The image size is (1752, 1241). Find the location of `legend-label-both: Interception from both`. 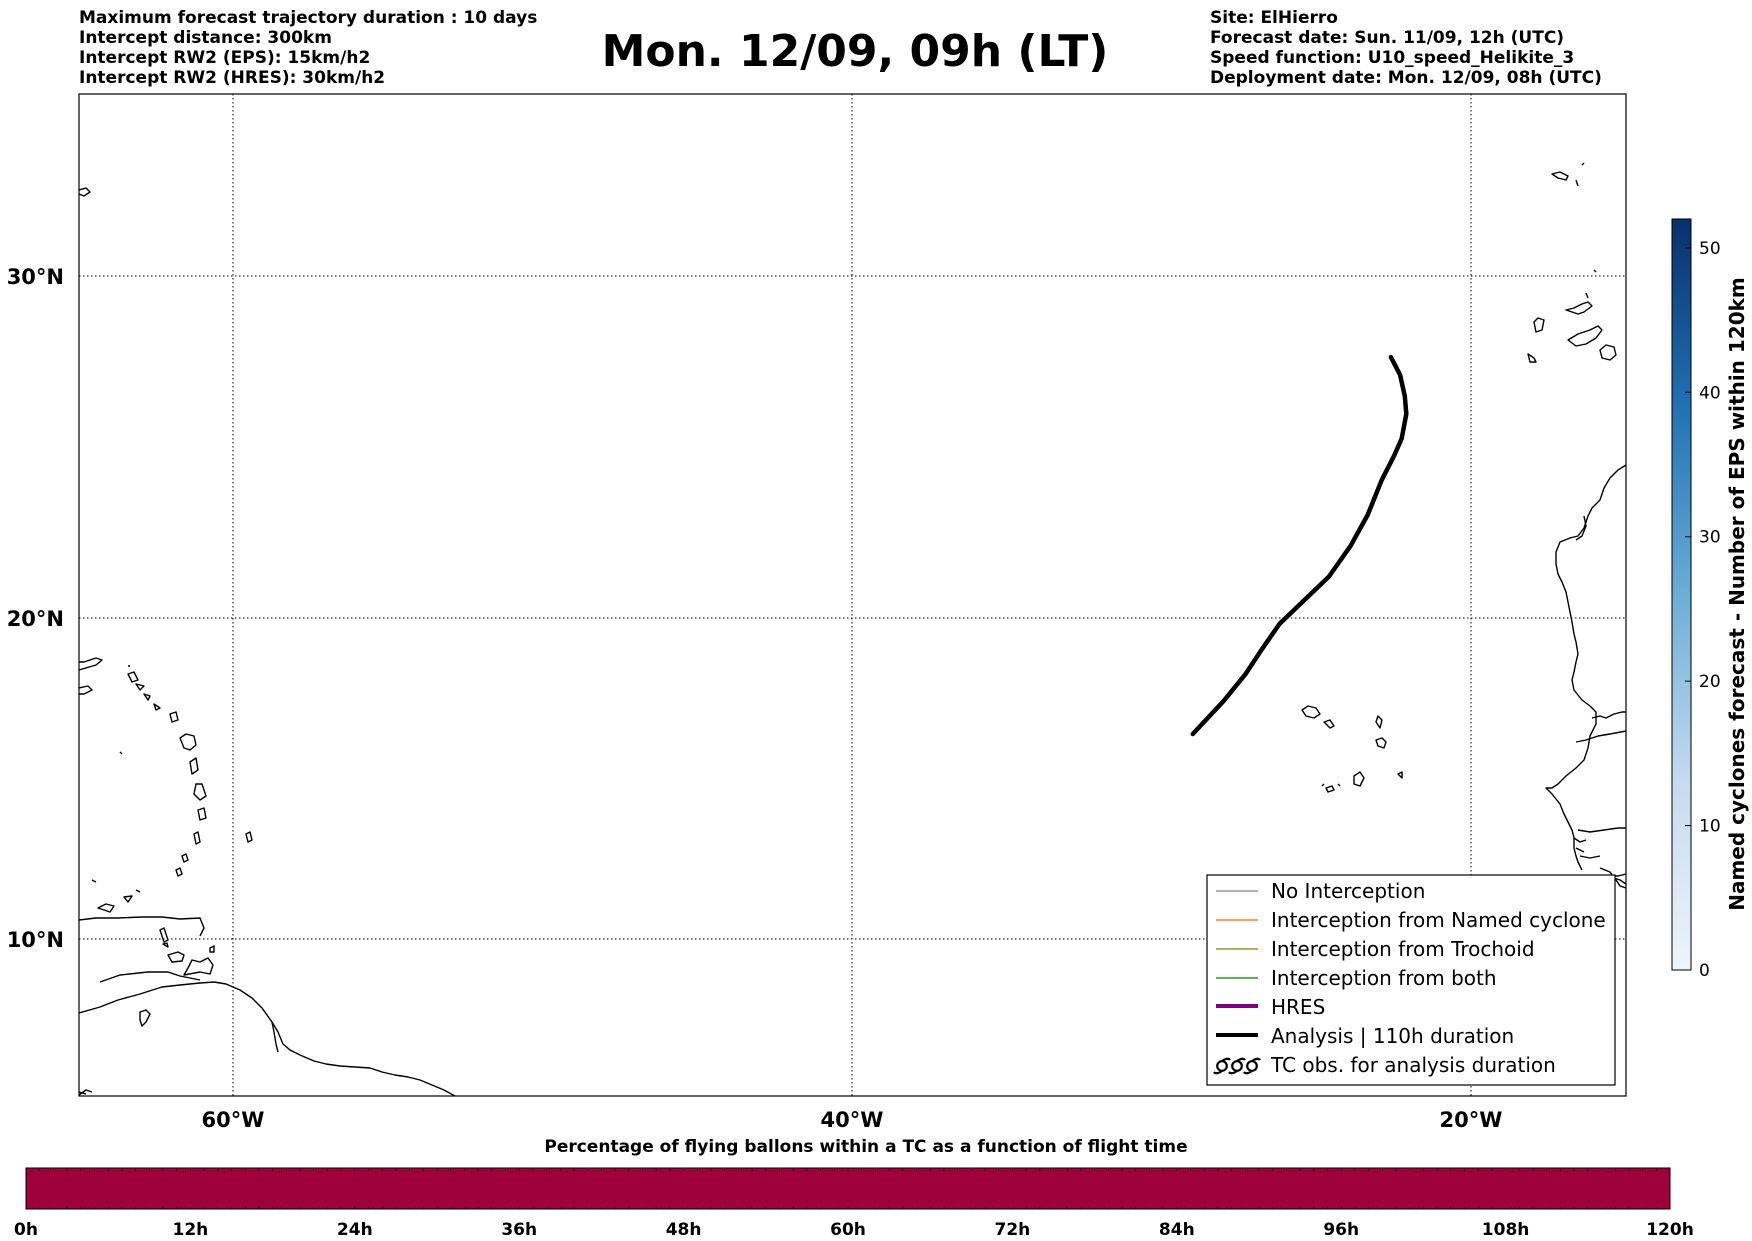

legend-label-both: Interception from both is located at coordinates (1384, 978).